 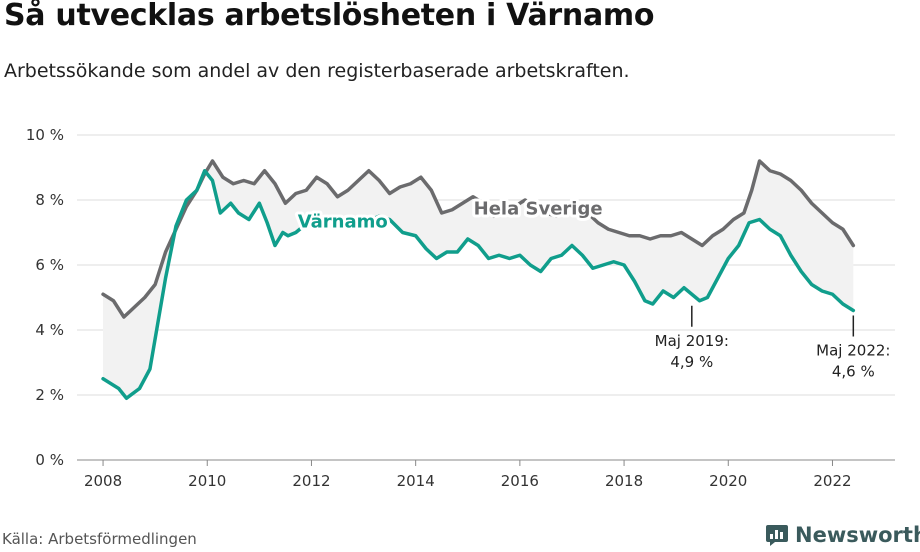 What do you see at coordinates (49, 330) in the screenshot?
I see `y-tick-label: 4 %` at bounding box center [49, 330].